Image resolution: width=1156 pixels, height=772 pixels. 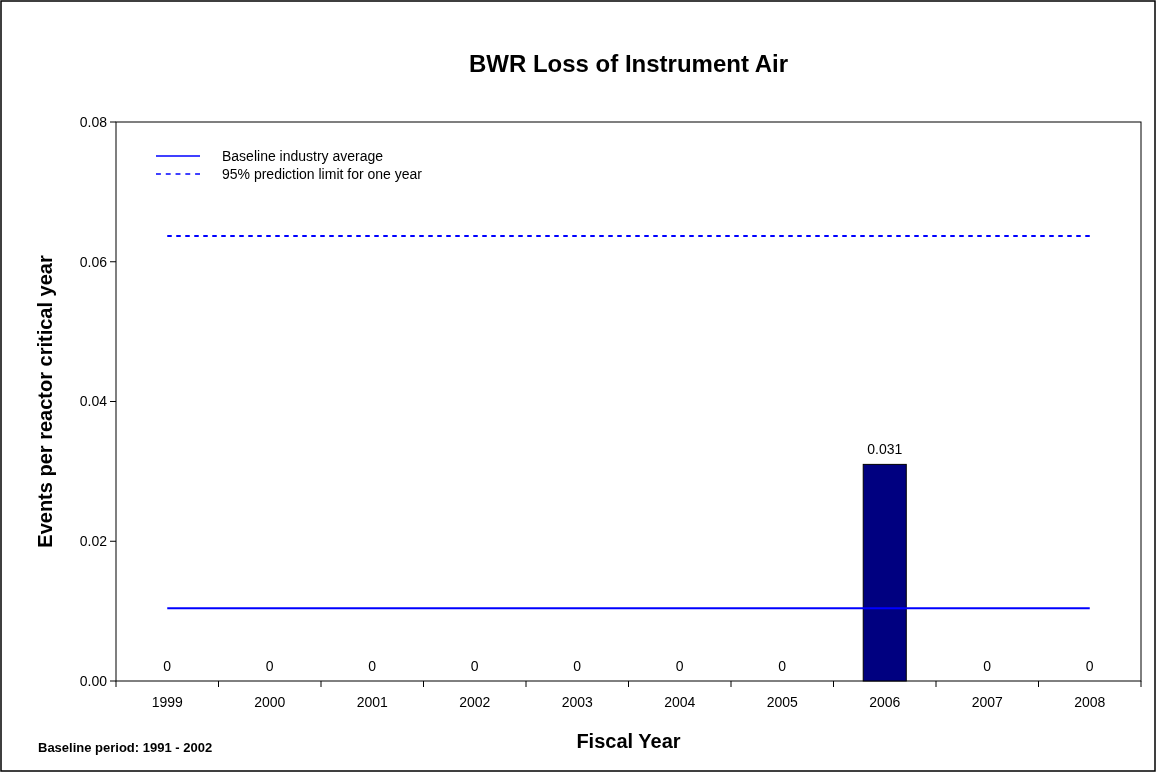 What do you see at coordinates (322, 173) in the screenshot?
I see `legend-label: 95% prediction limit for one year` at bounding box center [322, 173].